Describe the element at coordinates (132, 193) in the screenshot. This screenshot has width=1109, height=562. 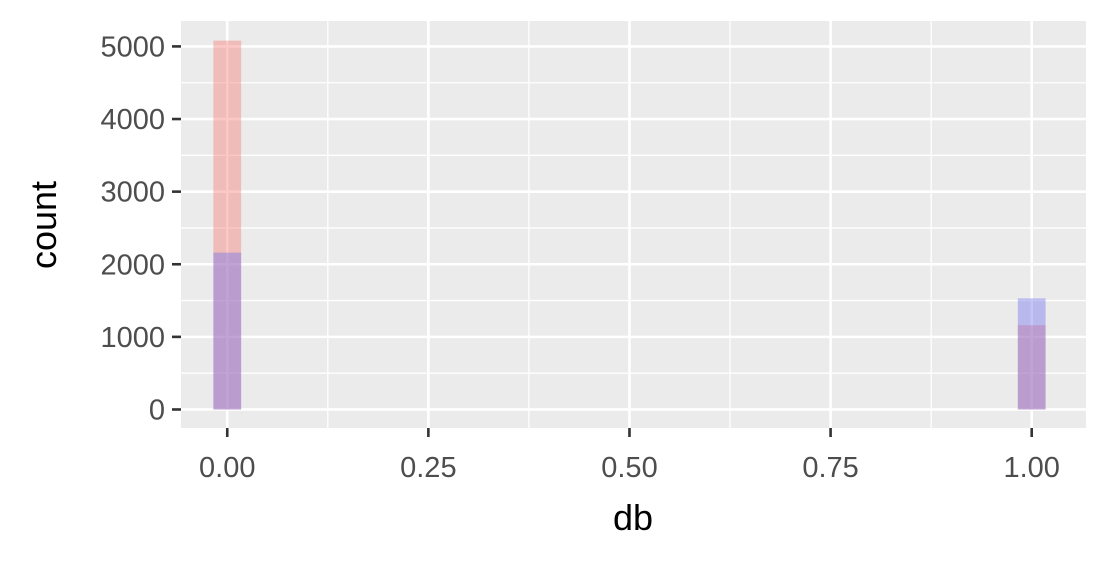
I see `y-tick-label: 3000` at that location.